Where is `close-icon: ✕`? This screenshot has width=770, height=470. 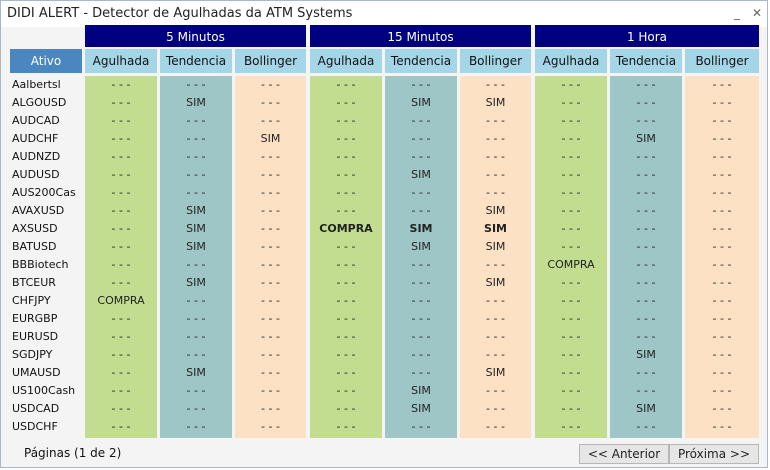 close-icon: ✕ is located at coordinates (757, 13).